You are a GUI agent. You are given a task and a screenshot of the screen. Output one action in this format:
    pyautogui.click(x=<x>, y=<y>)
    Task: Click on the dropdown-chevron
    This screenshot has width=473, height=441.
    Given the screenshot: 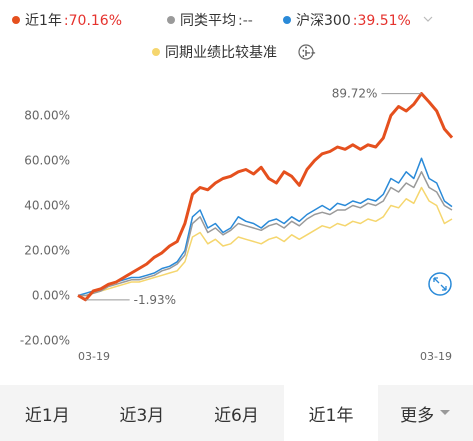 What is the action you would take?
    pyautogui.click(x=428, y=19)
    